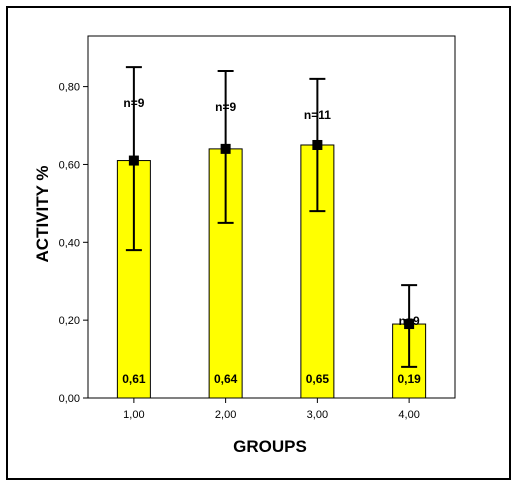  Describe the element at coordinates (42, 214) in the screenshot. I see `y-axis-title: ACTIVITY %` at that location.